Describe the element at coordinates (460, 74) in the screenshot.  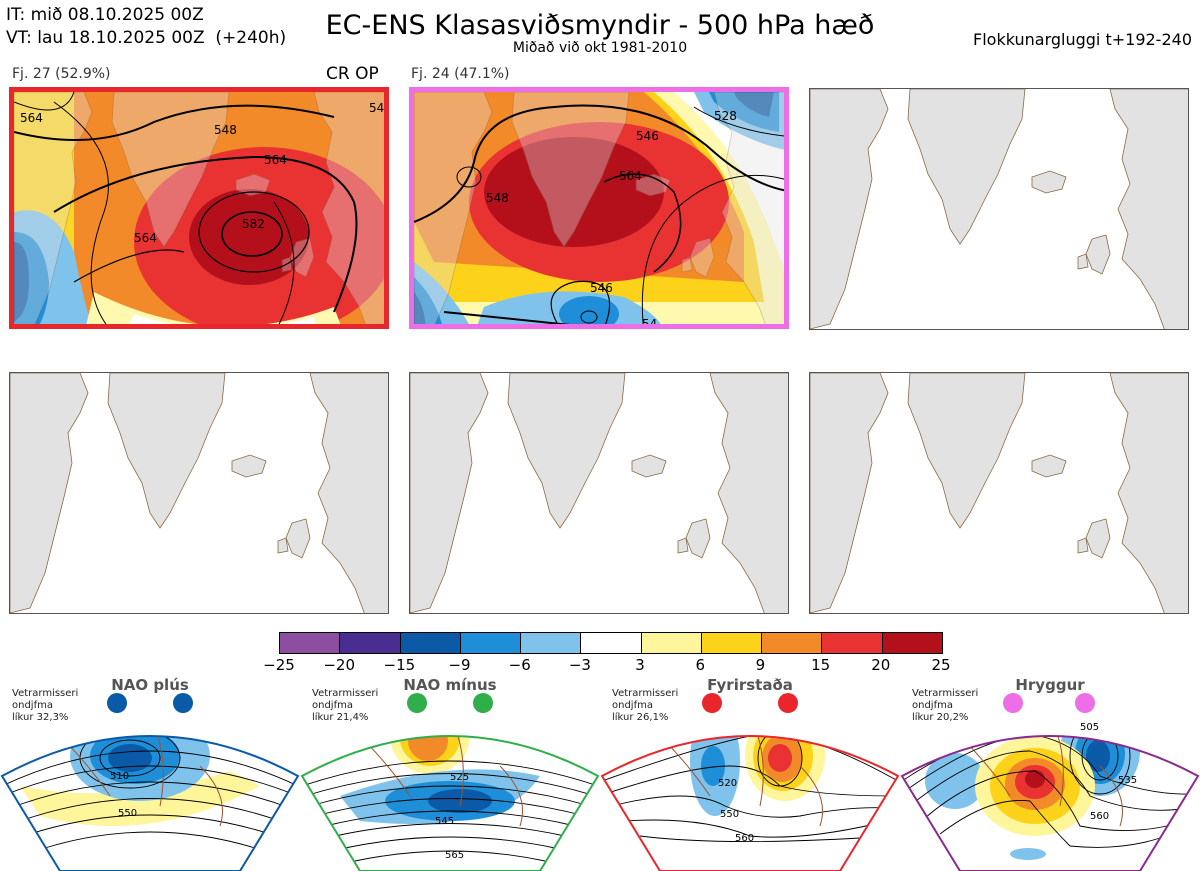
I see `cluster-2-label: Fj. 24 (47.1%)` at that location.